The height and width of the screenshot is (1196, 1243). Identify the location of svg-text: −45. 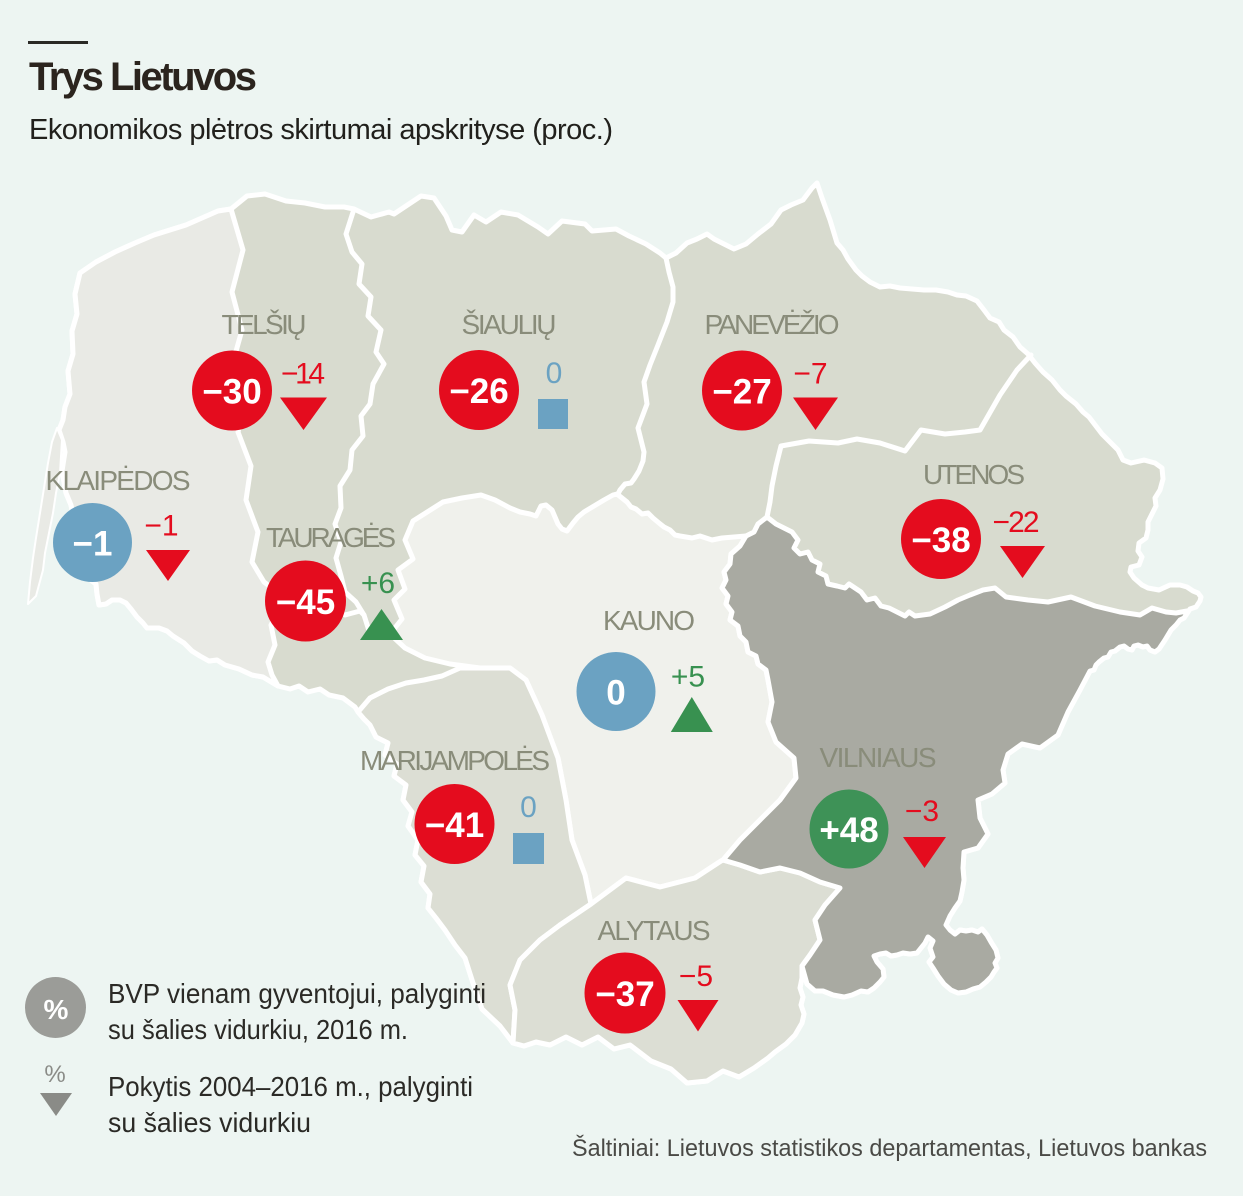
(305, 602).